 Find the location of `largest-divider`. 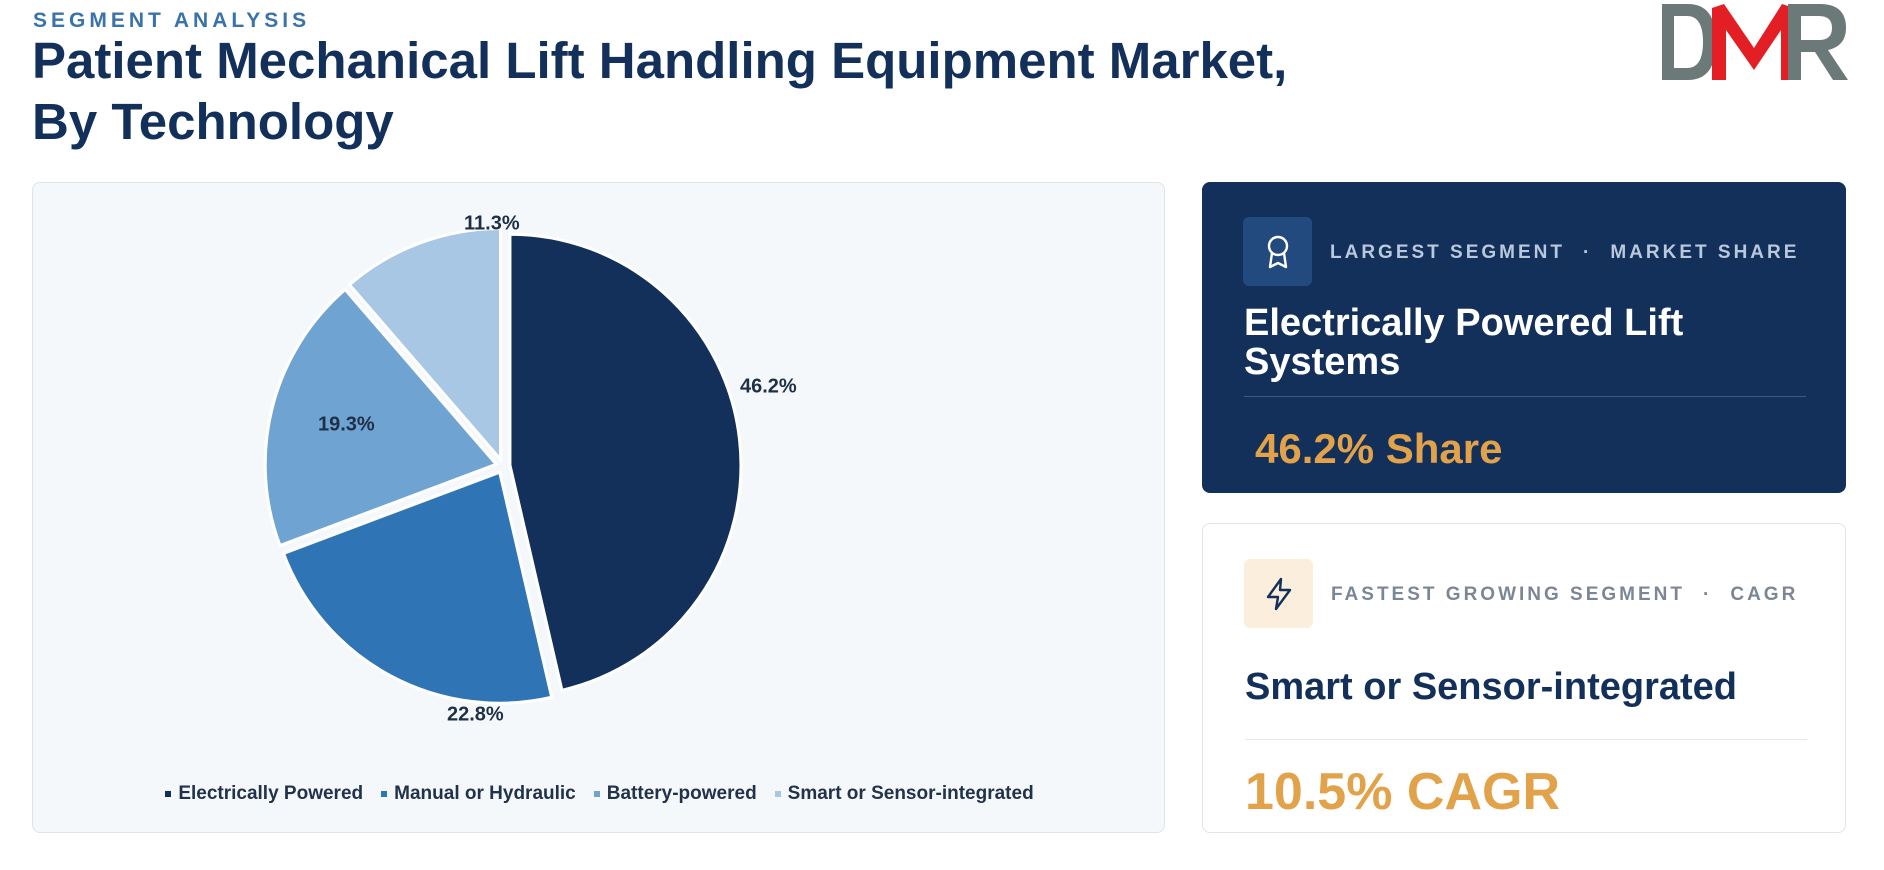

largest-divider is located at coordinates (1525, 396).